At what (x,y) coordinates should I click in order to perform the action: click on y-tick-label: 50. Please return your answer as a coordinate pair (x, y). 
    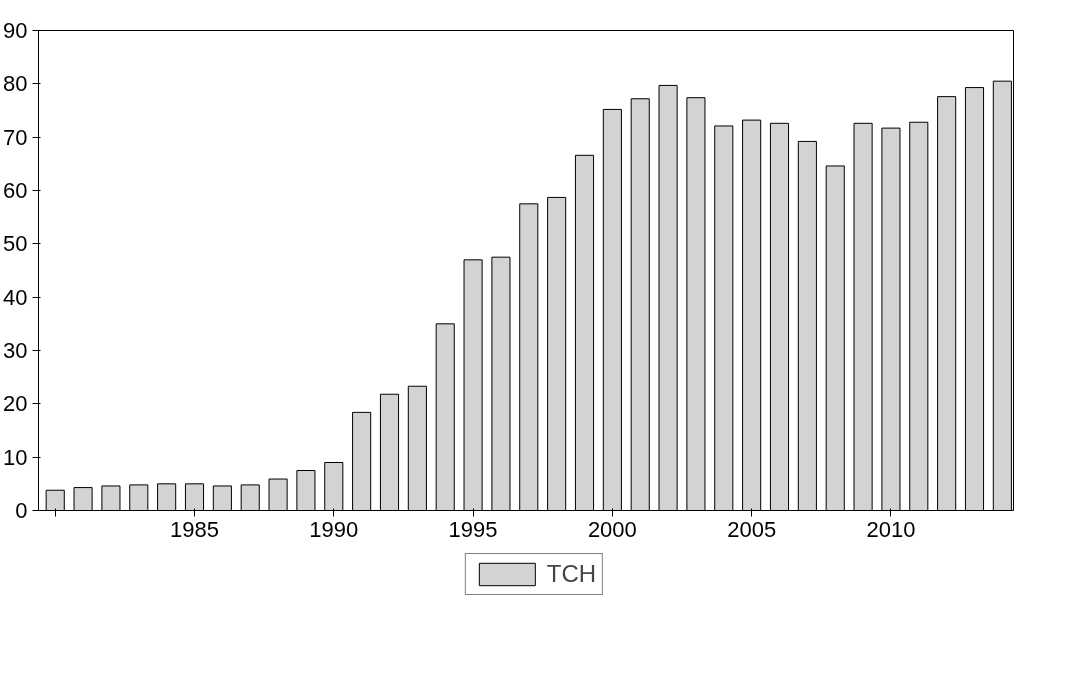
    Looking at the image, I should click on (15, 244).